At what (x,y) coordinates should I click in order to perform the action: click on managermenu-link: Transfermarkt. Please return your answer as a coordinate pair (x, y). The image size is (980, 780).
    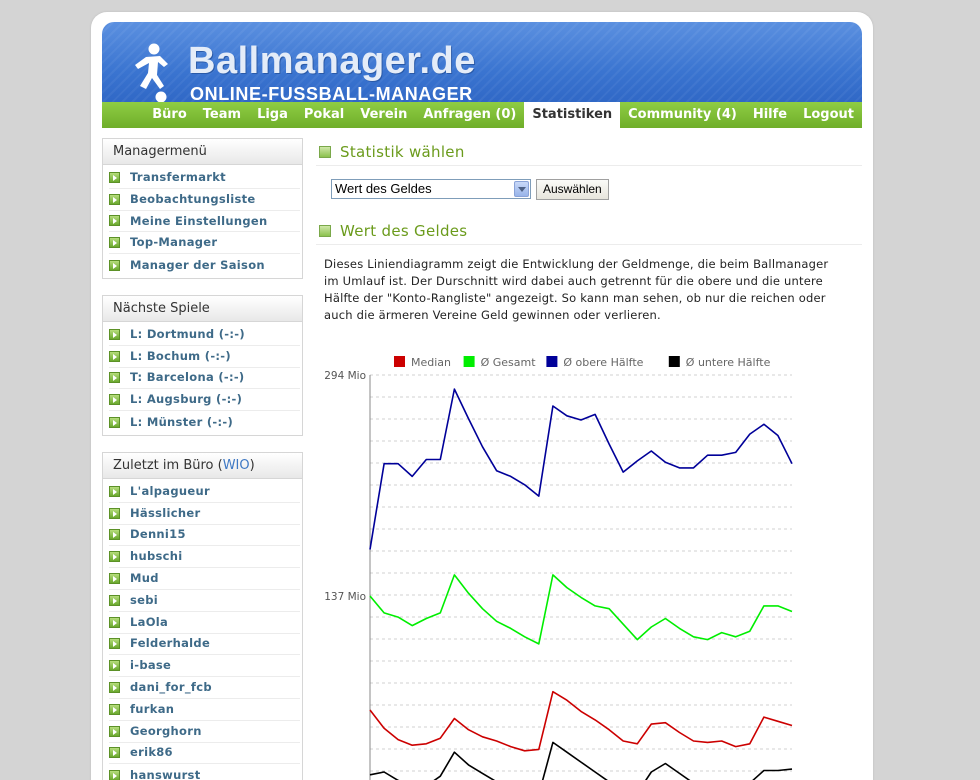
    Looking at the image, I should click on (178, 176).